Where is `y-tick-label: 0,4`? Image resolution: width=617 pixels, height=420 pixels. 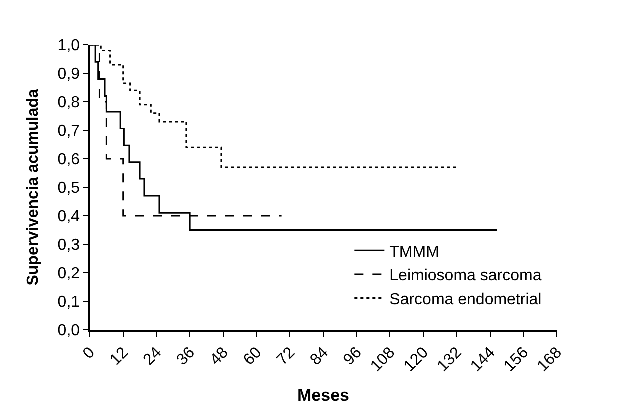 y-tick-label: 0,4 is located at coordinates (69, 217).